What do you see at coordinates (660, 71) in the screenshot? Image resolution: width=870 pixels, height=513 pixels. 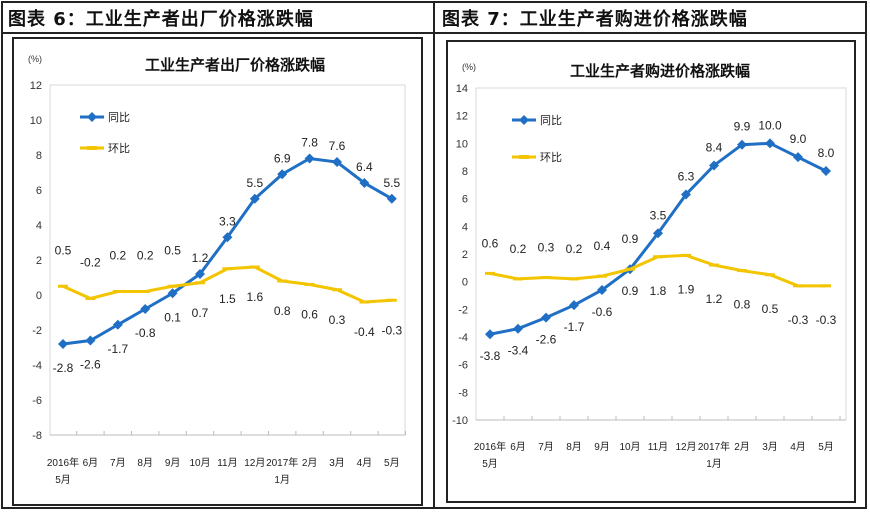 I see `chart-title: 工业生产者购进价格涨跌幅` at bounding box center [660, 71].